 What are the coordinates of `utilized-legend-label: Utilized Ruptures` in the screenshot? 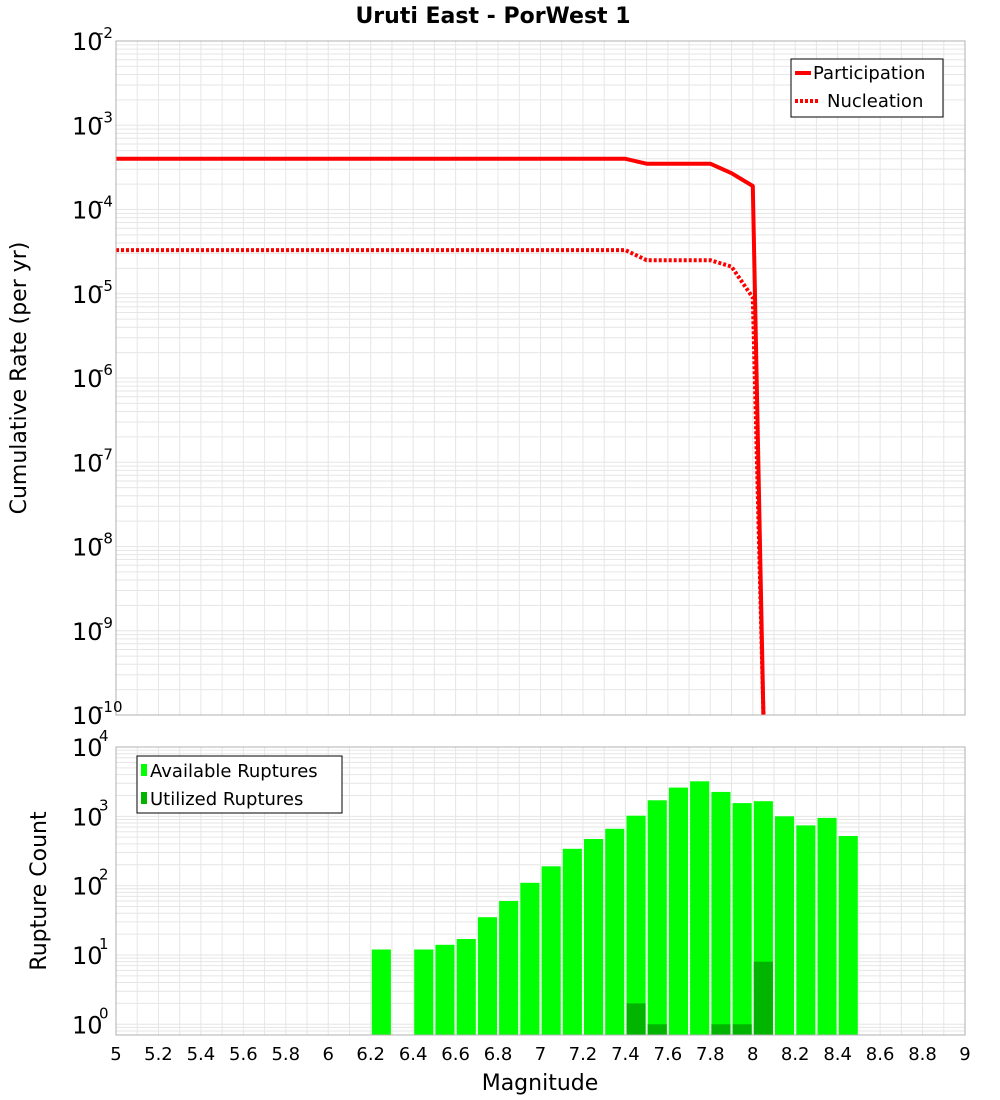 It's located at (226, 799).